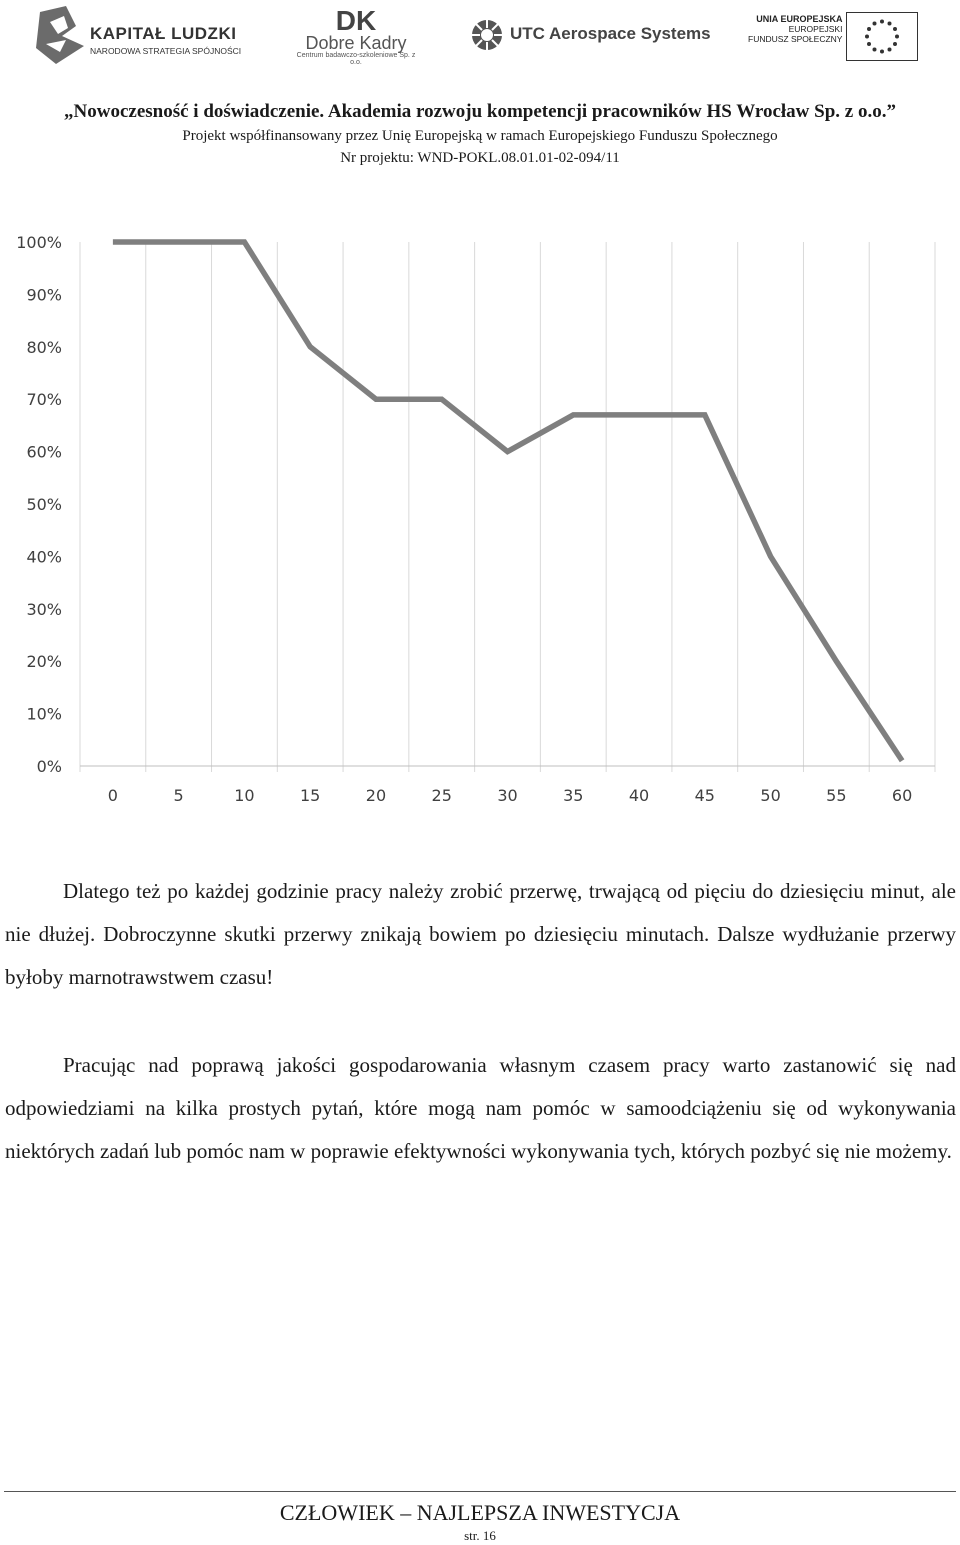  Describe the element at coordinates (815, 29) in the screenshot. I see `ue-line2: EUROPEJSKI` at that location.